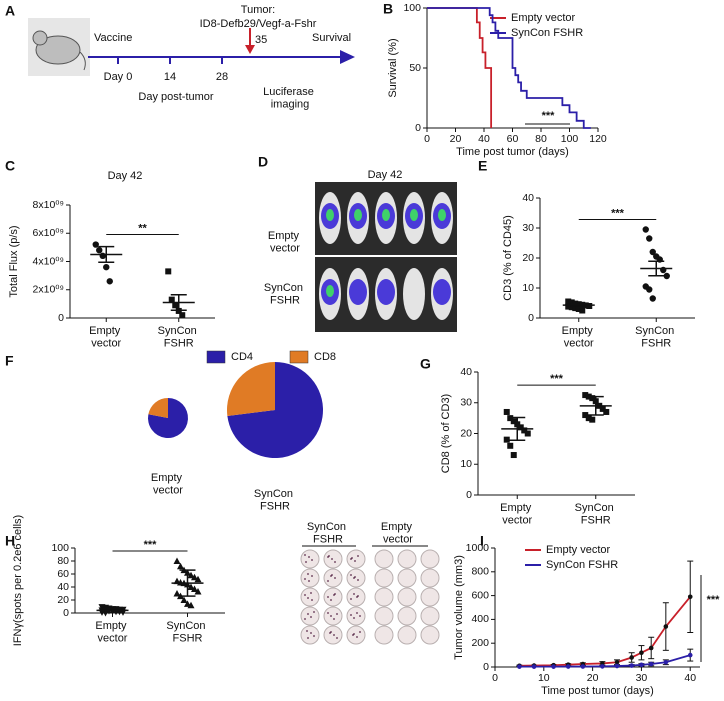 This screenshot has width=724, height=701. I want to click on y-axis-label: Total Flux (p/s), so click(14, 261).